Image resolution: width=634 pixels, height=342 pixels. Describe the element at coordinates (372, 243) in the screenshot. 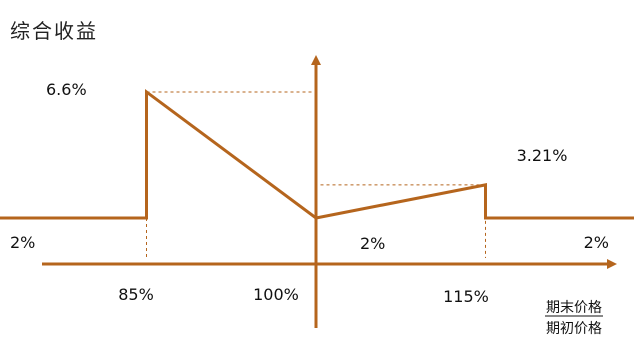

I see `floor-label-2: 2%` at that location.